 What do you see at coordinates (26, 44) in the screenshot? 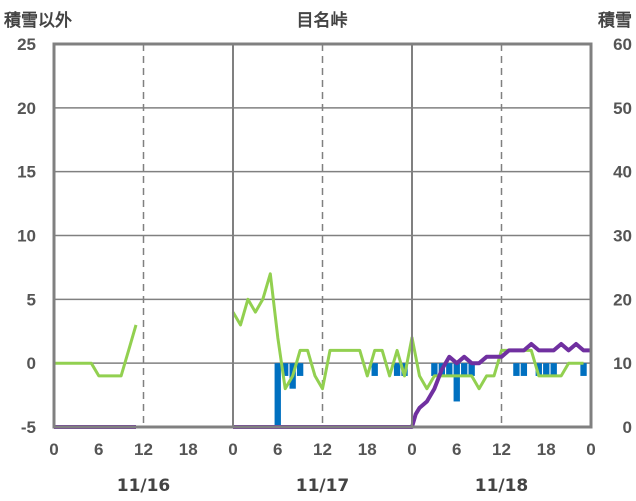
I see `y-left-tick-label: 25` at bounding box center [26, 44].